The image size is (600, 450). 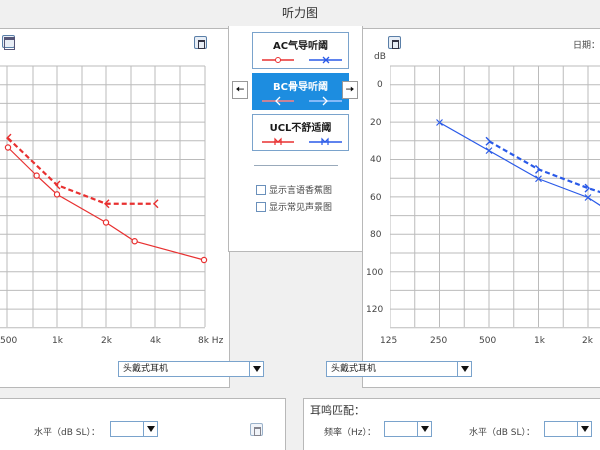 I want to click on next-arrow-button: 🠆, so click(x=350, y=90).